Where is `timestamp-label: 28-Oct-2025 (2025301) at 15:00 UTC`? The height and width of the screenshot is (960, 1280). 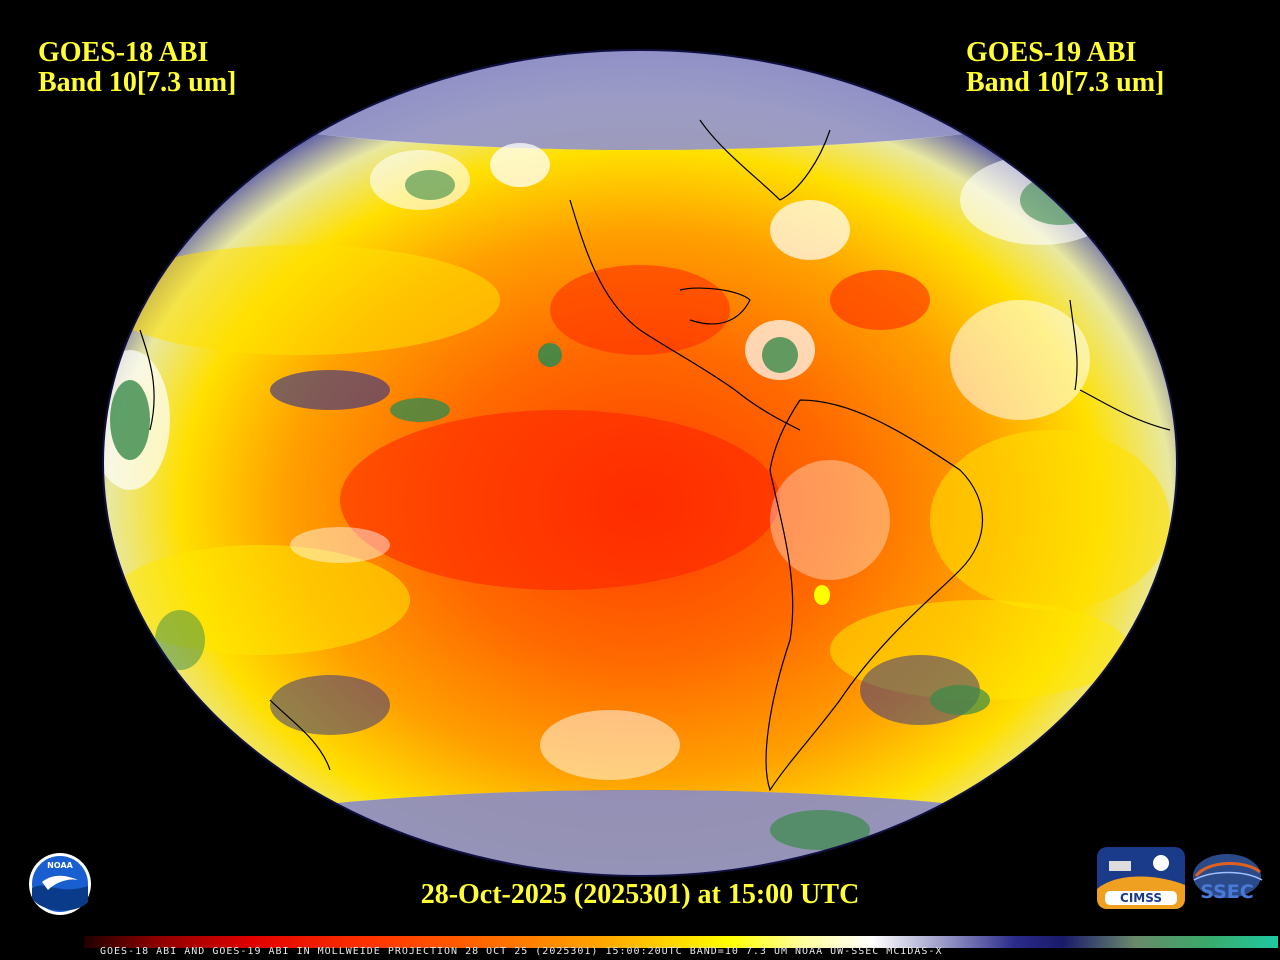
timestamp-label: 28-Oct-2025 (2025301) at 15:00 UTC is located at coordinates (640, 894).